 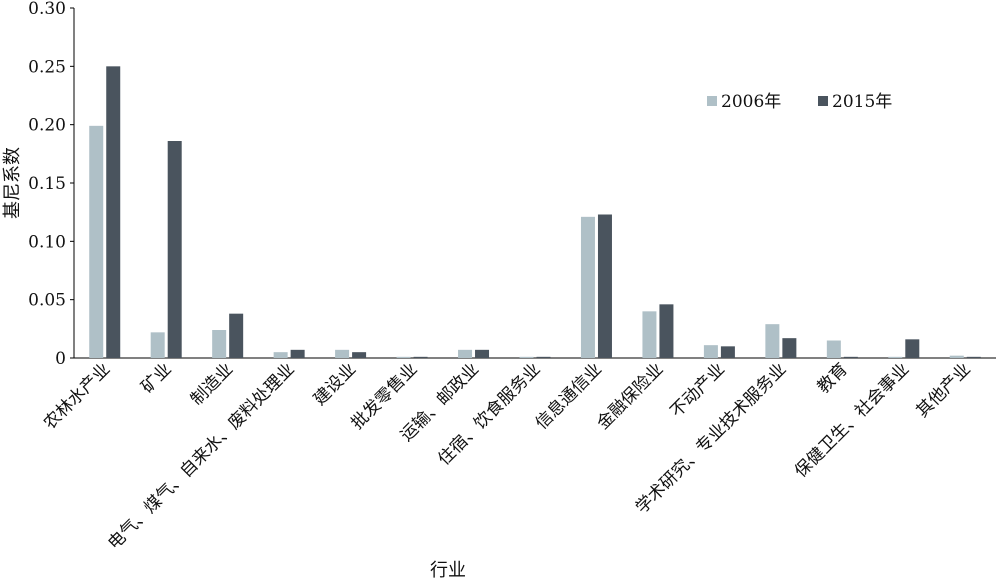 What do you see at coordinates (47, 9) in the screenshot?
I see `y-tick-label: 0.30` at bounding box center [47, 9].